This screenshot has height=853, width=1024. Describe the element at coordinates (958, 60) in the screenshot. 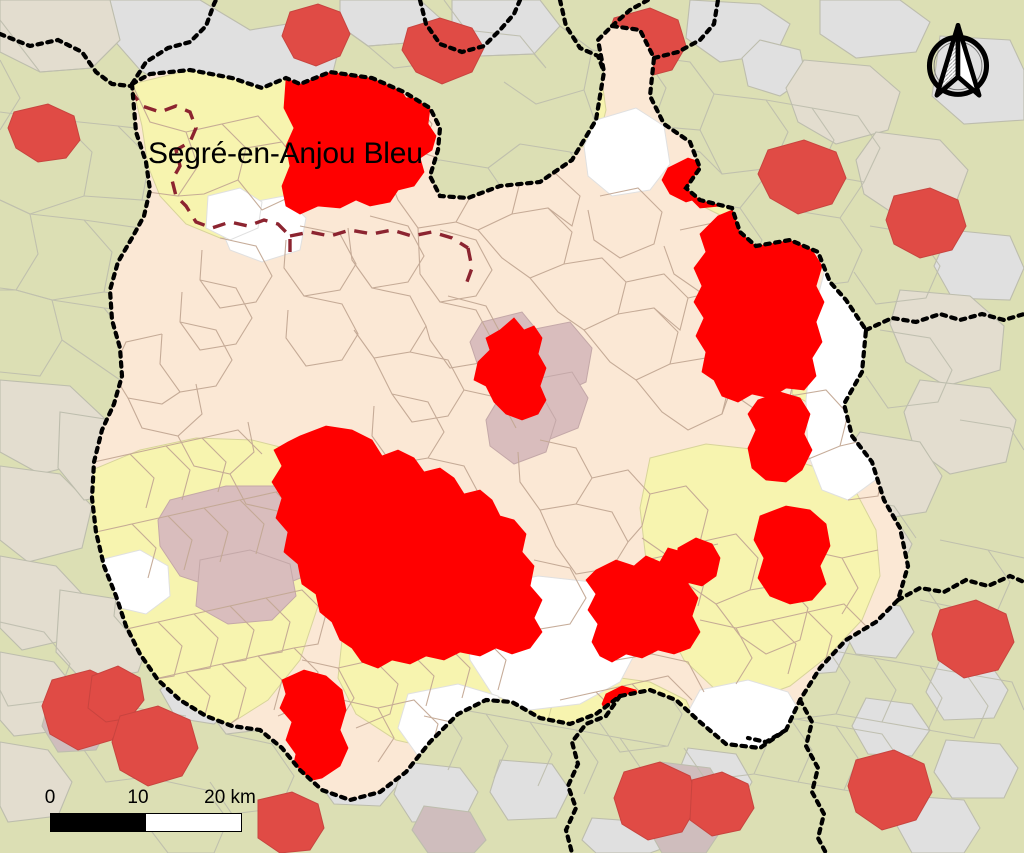

I see `north-arrow-graphic` at that location.